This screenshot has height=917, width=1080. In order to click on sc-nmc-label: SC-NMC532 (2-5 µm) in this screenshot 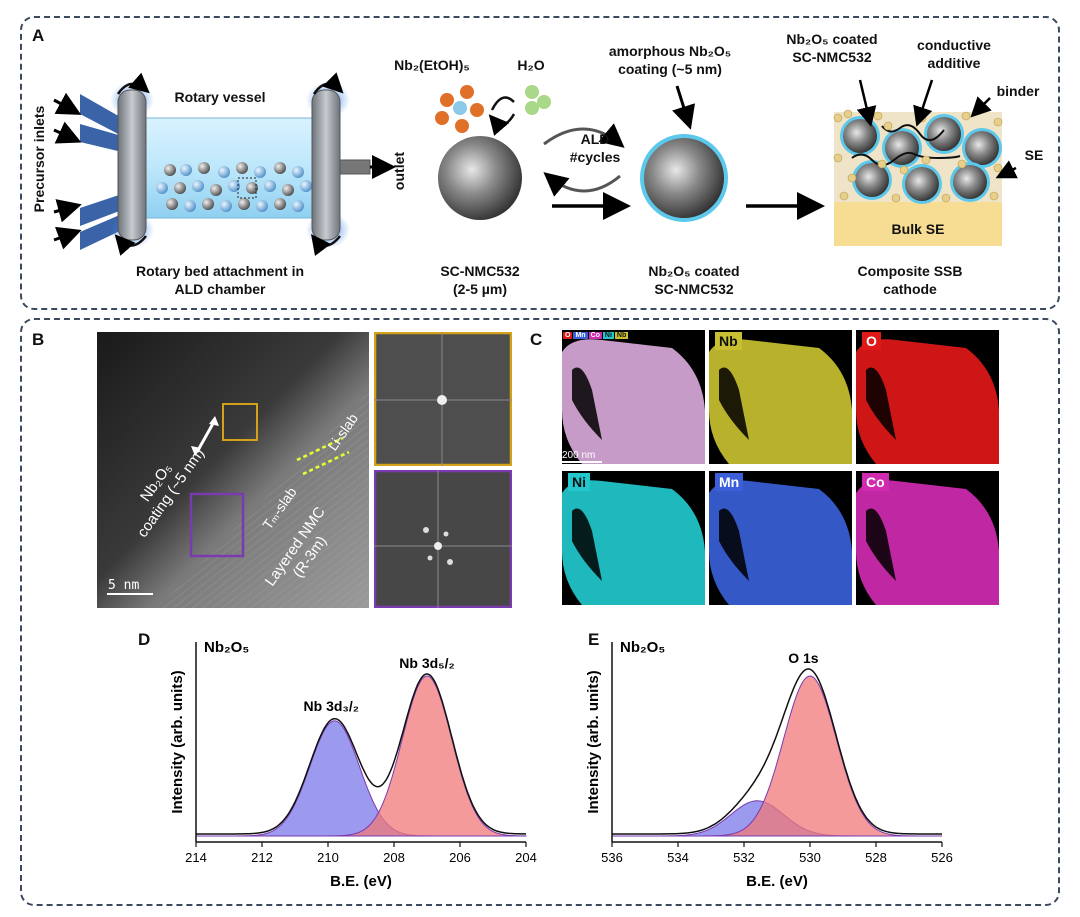, I will do `click(480, 280)`.